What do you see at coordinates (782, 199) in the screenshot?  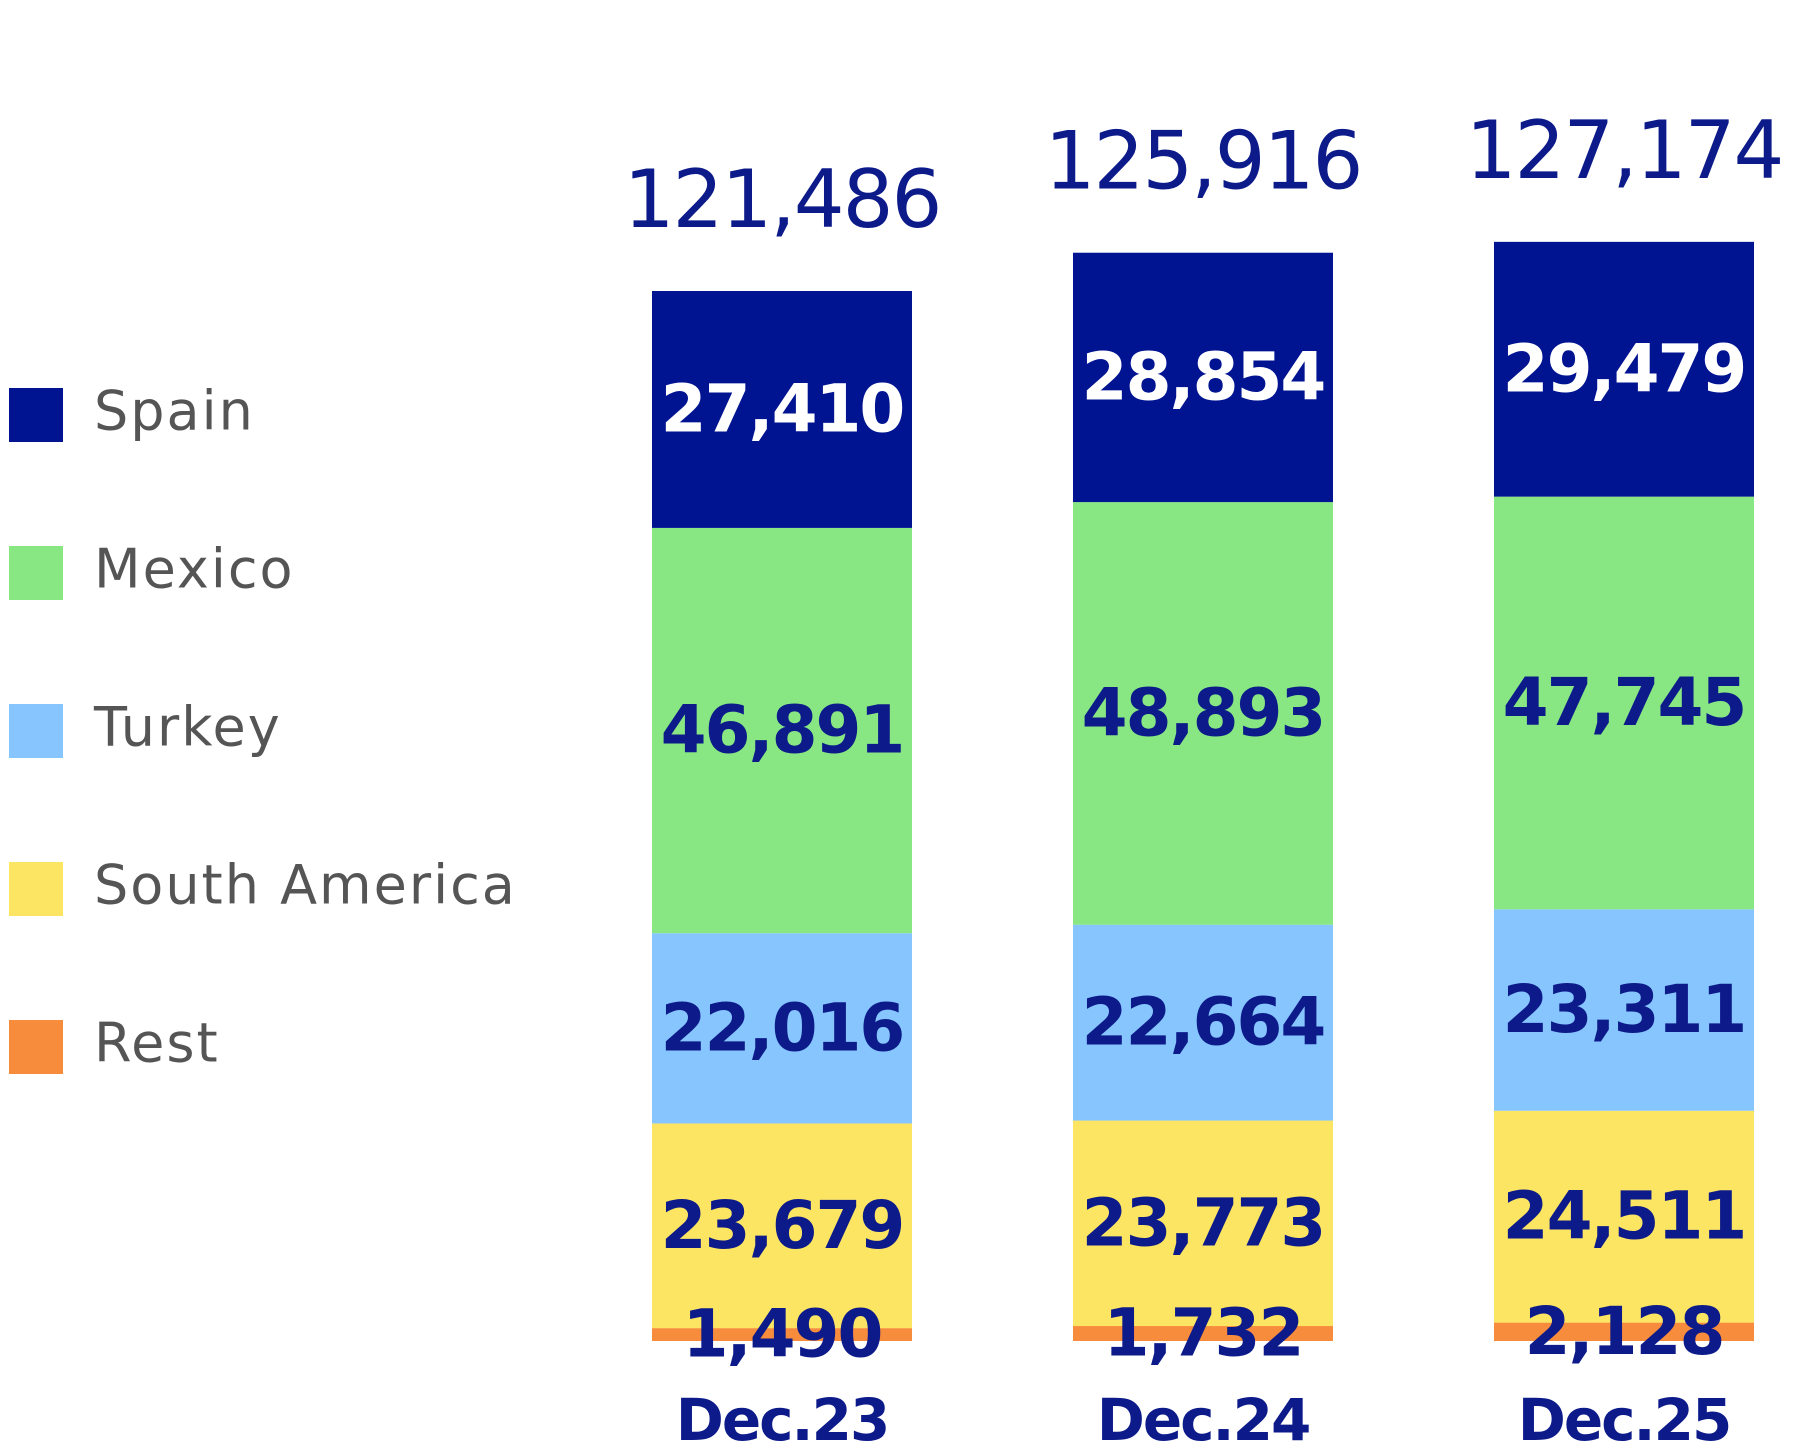 I see `total-label: 121,486` at bounding box center [782, 199].